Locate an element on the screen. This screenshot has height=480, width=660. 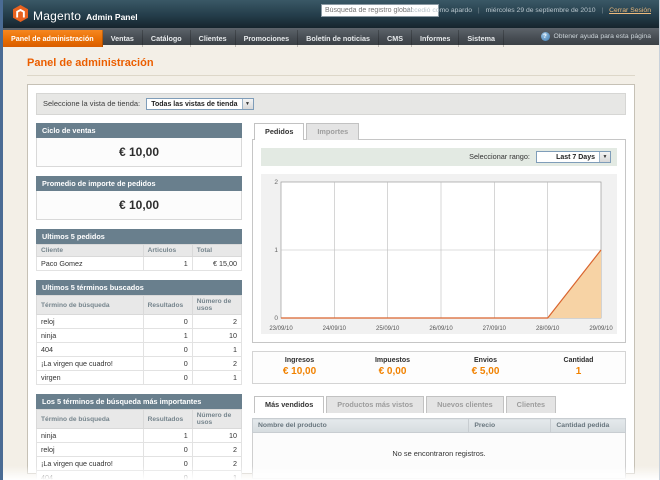
window-bottom-edge is located at coordinates (331, 473).